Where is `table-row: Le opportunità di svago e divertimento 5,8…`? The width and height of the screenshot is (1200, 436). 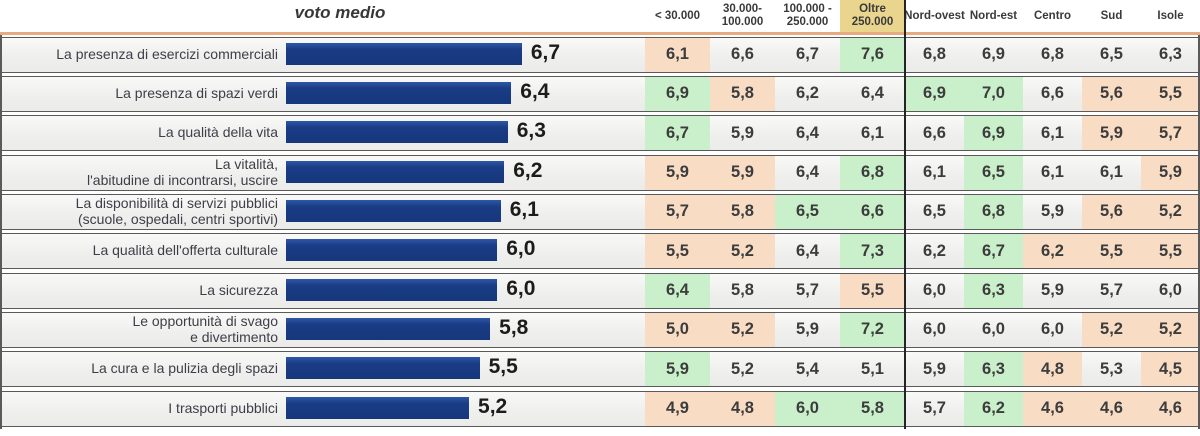 table-row: Le opportunità di svago e divertimento 5,8… is located at coordinates (600, 329).